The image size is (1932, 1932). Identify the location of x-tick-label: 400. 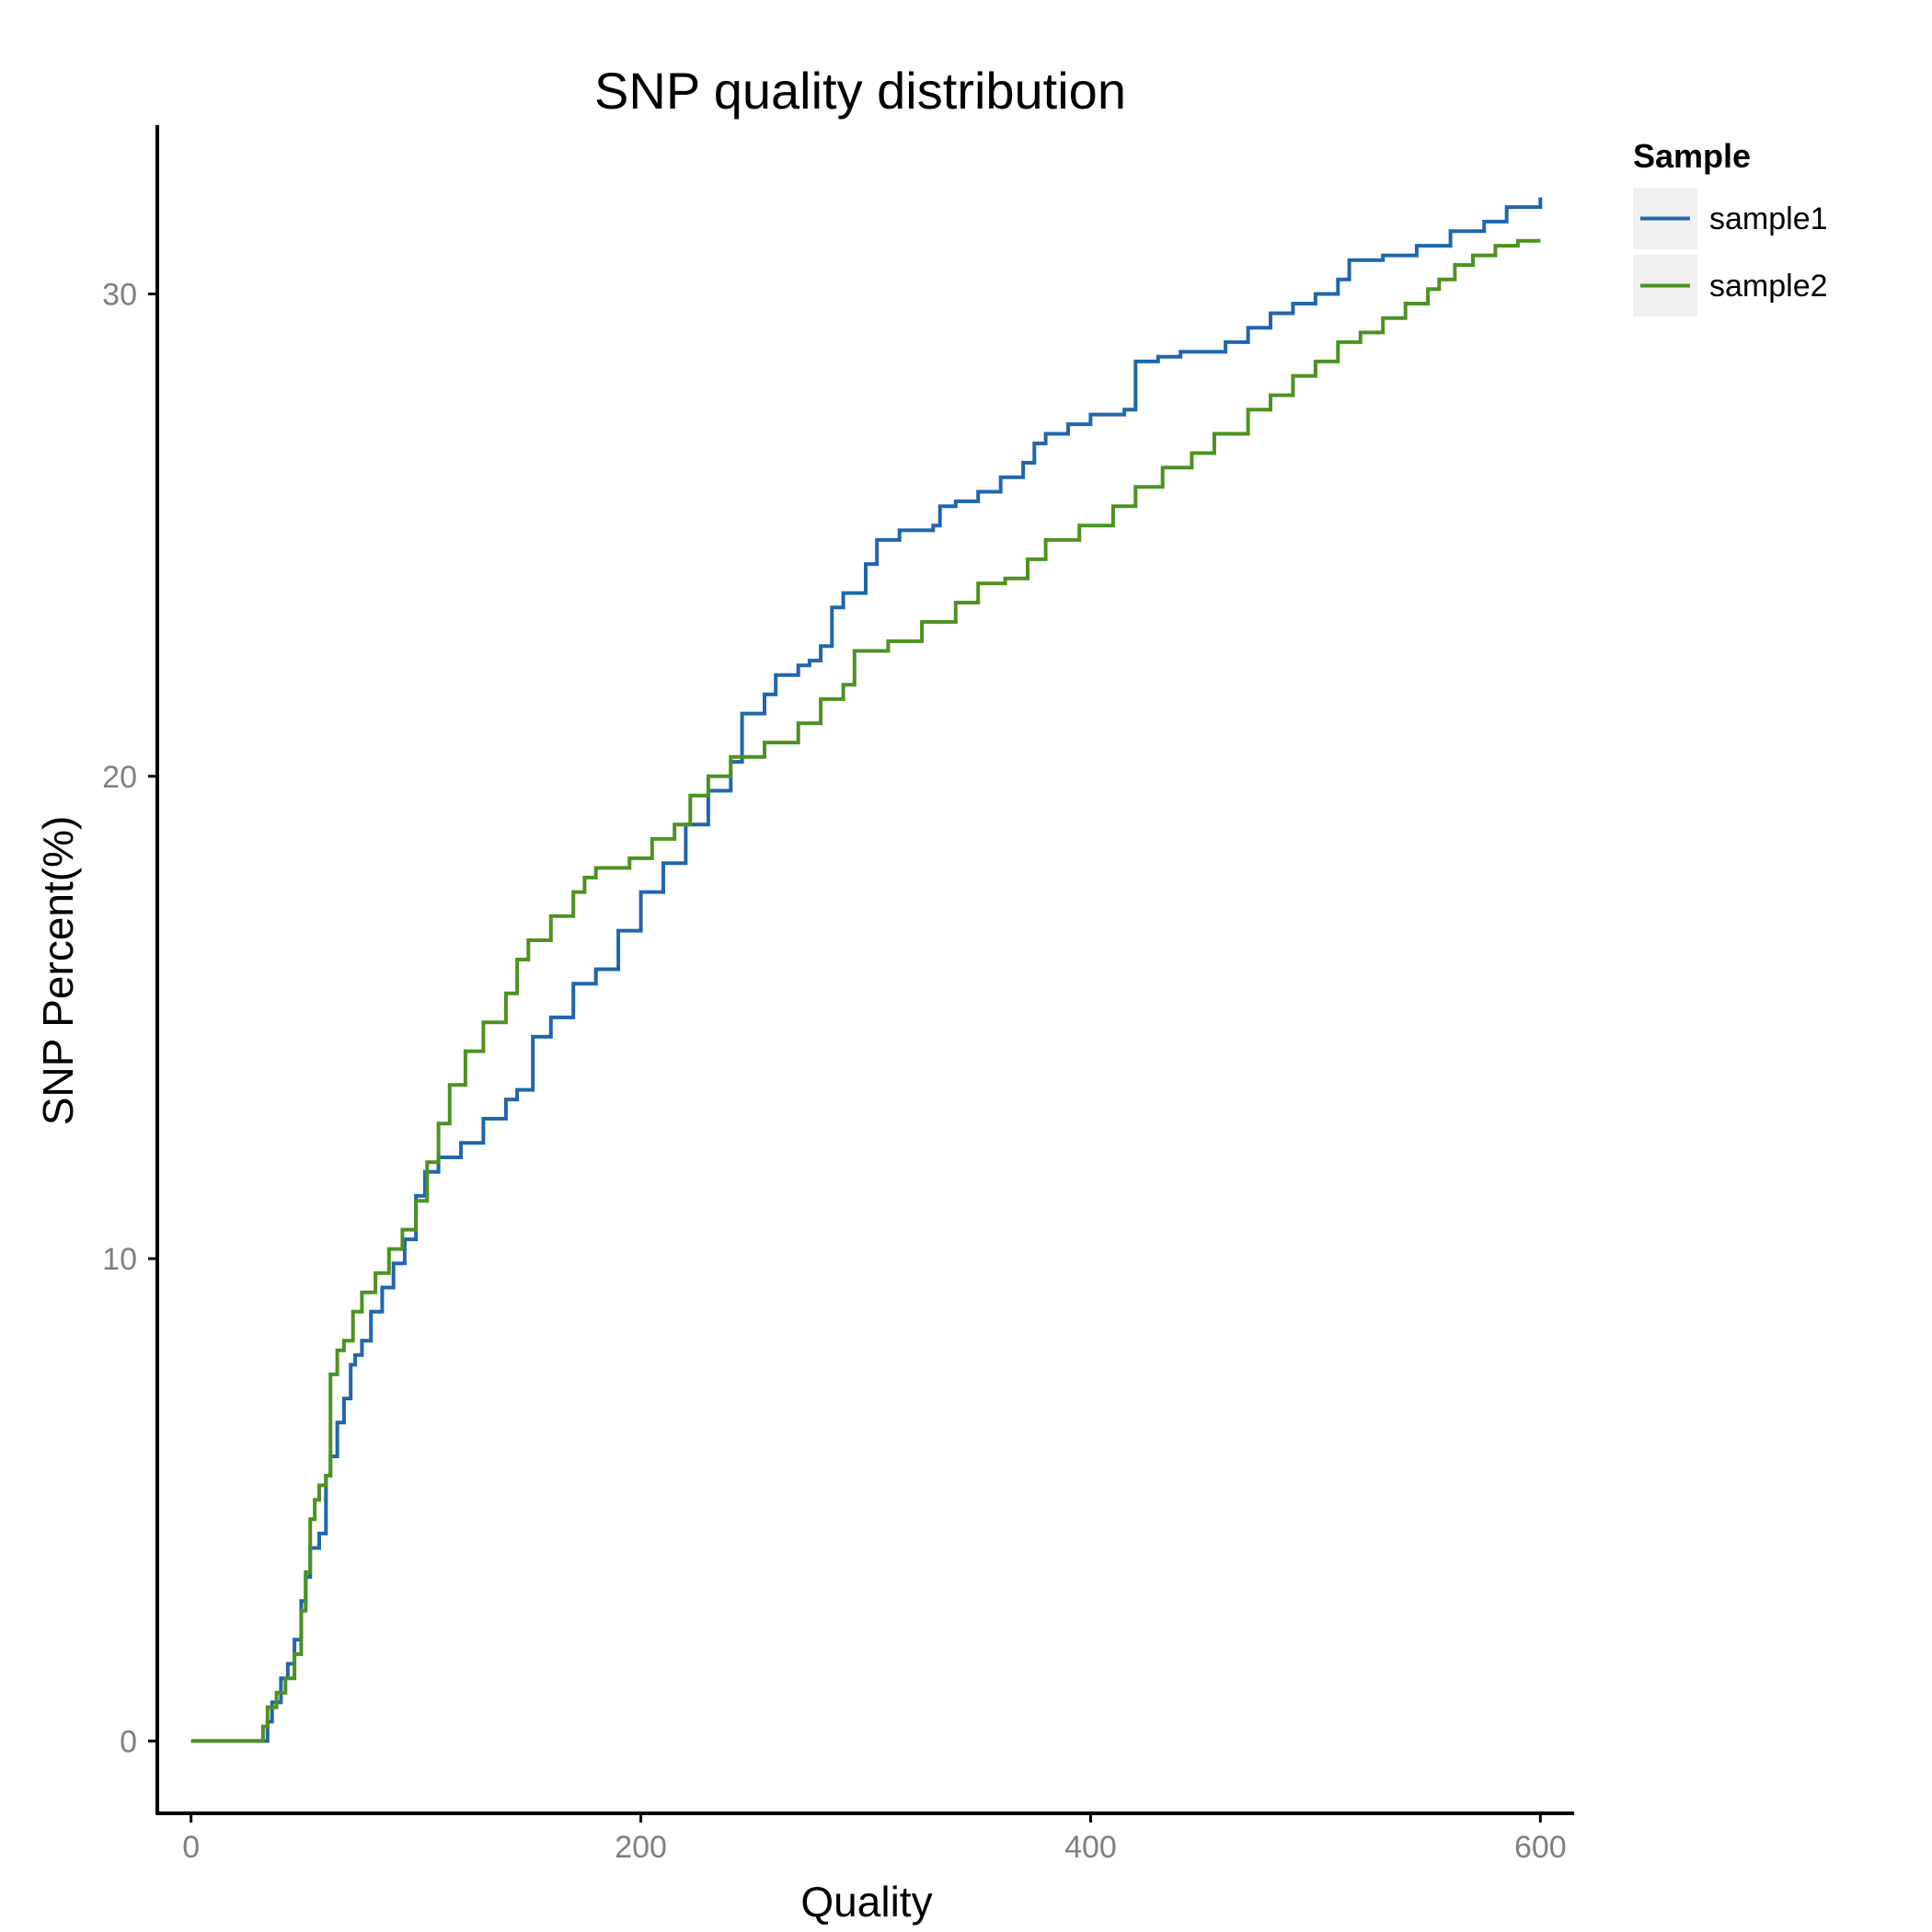
(1090, 1847).